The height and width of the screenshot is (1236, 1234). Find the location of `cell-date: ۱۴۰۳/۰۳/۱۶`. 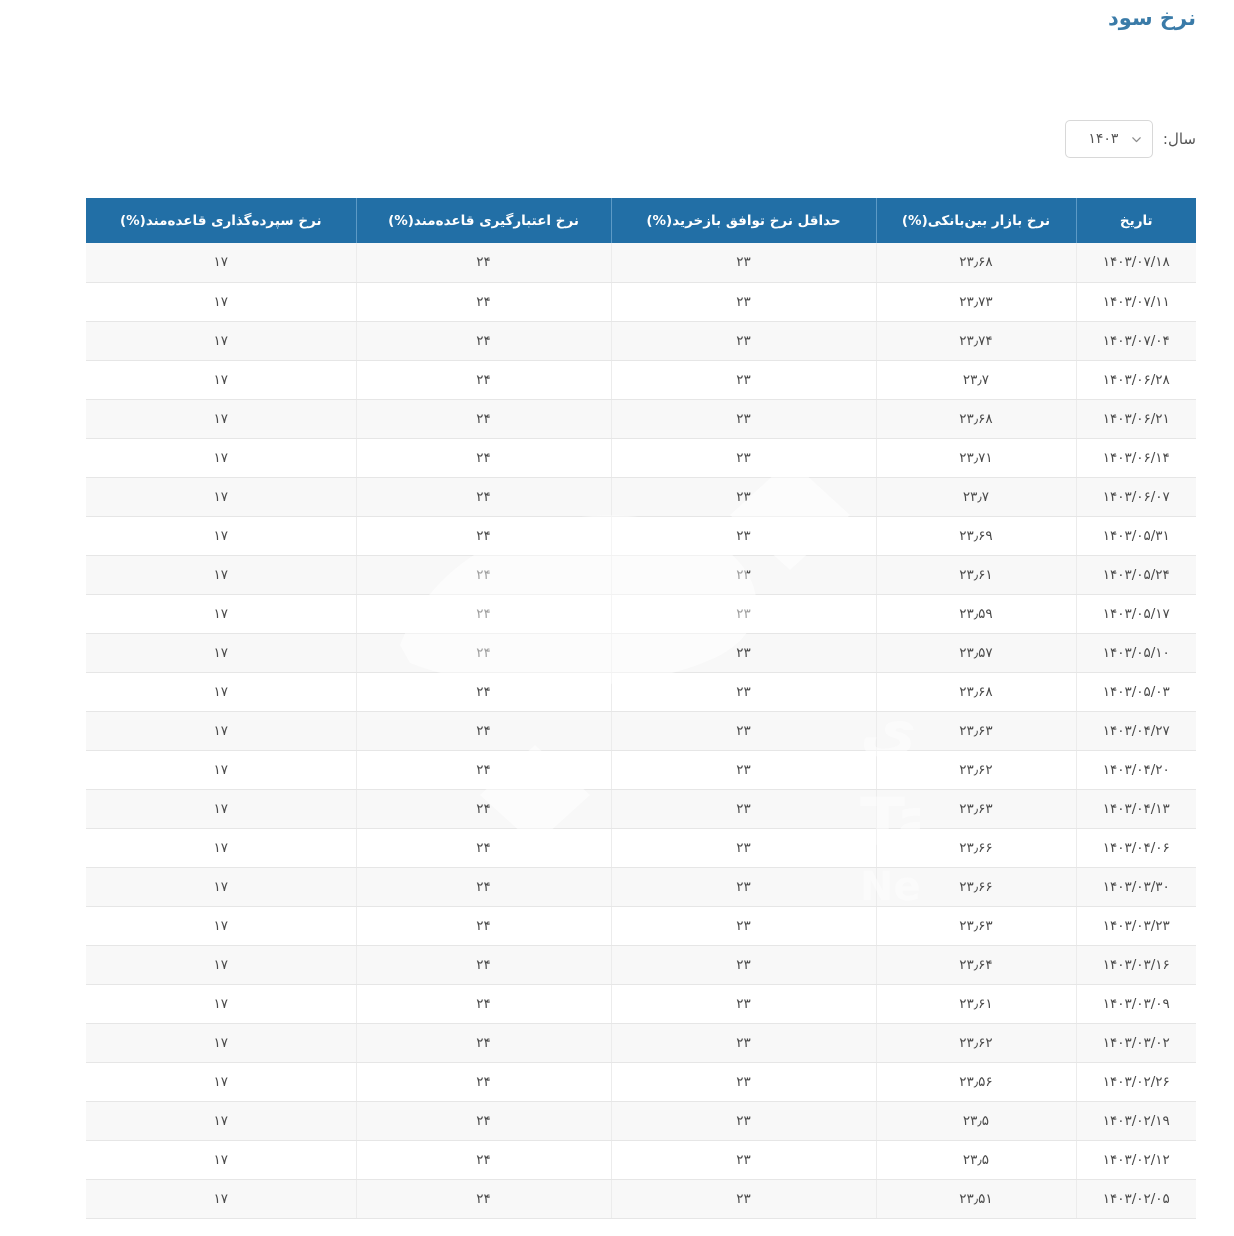

cell-date: ۱۴۰۳/۰۳/۱۶ is located at coordinates (1135, 965).